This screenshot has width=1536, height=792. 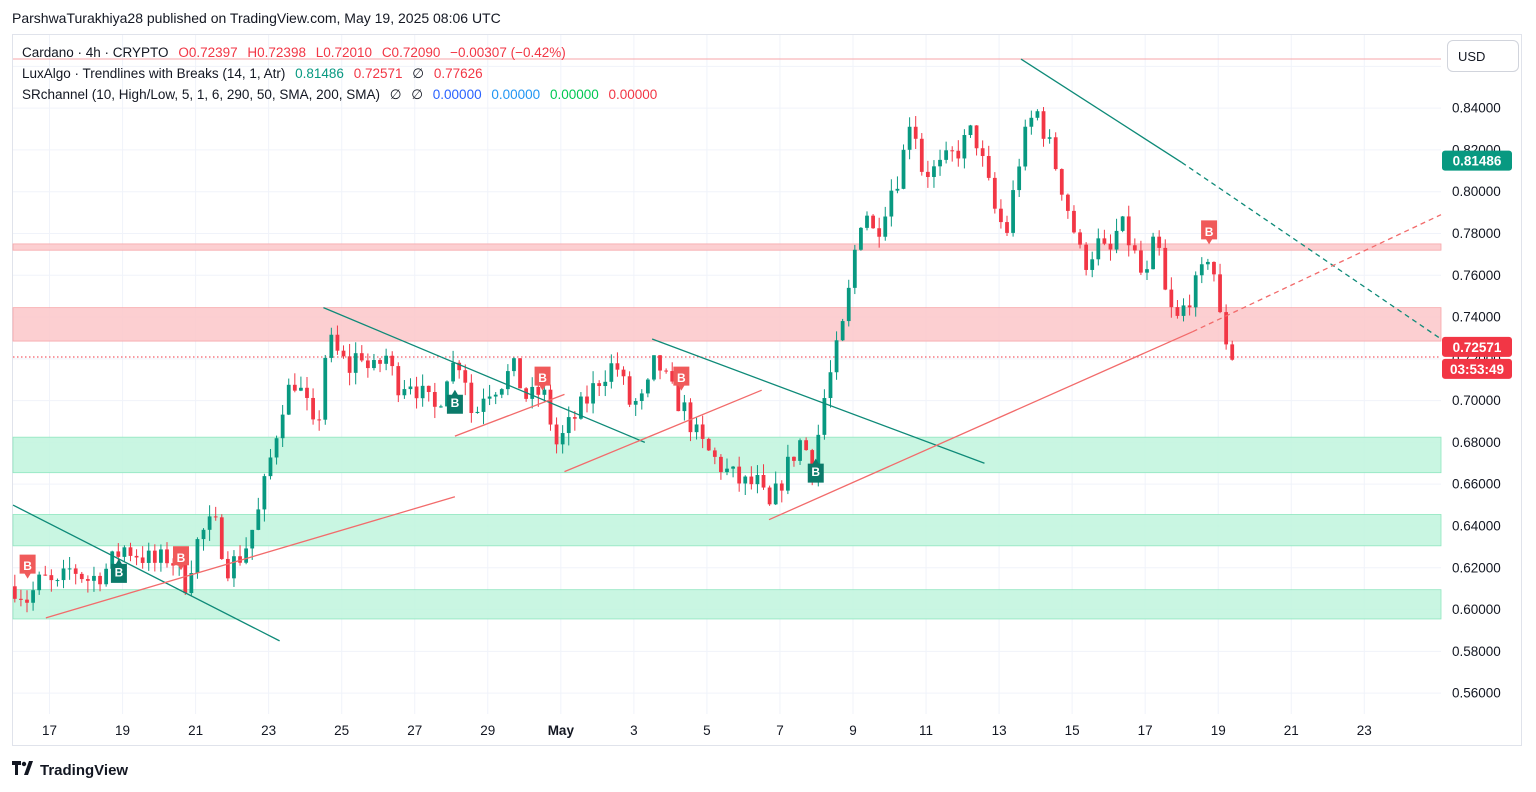 I want to click on indicator-srchannel-value-2: 0.00000, so click(x=516, y=94).